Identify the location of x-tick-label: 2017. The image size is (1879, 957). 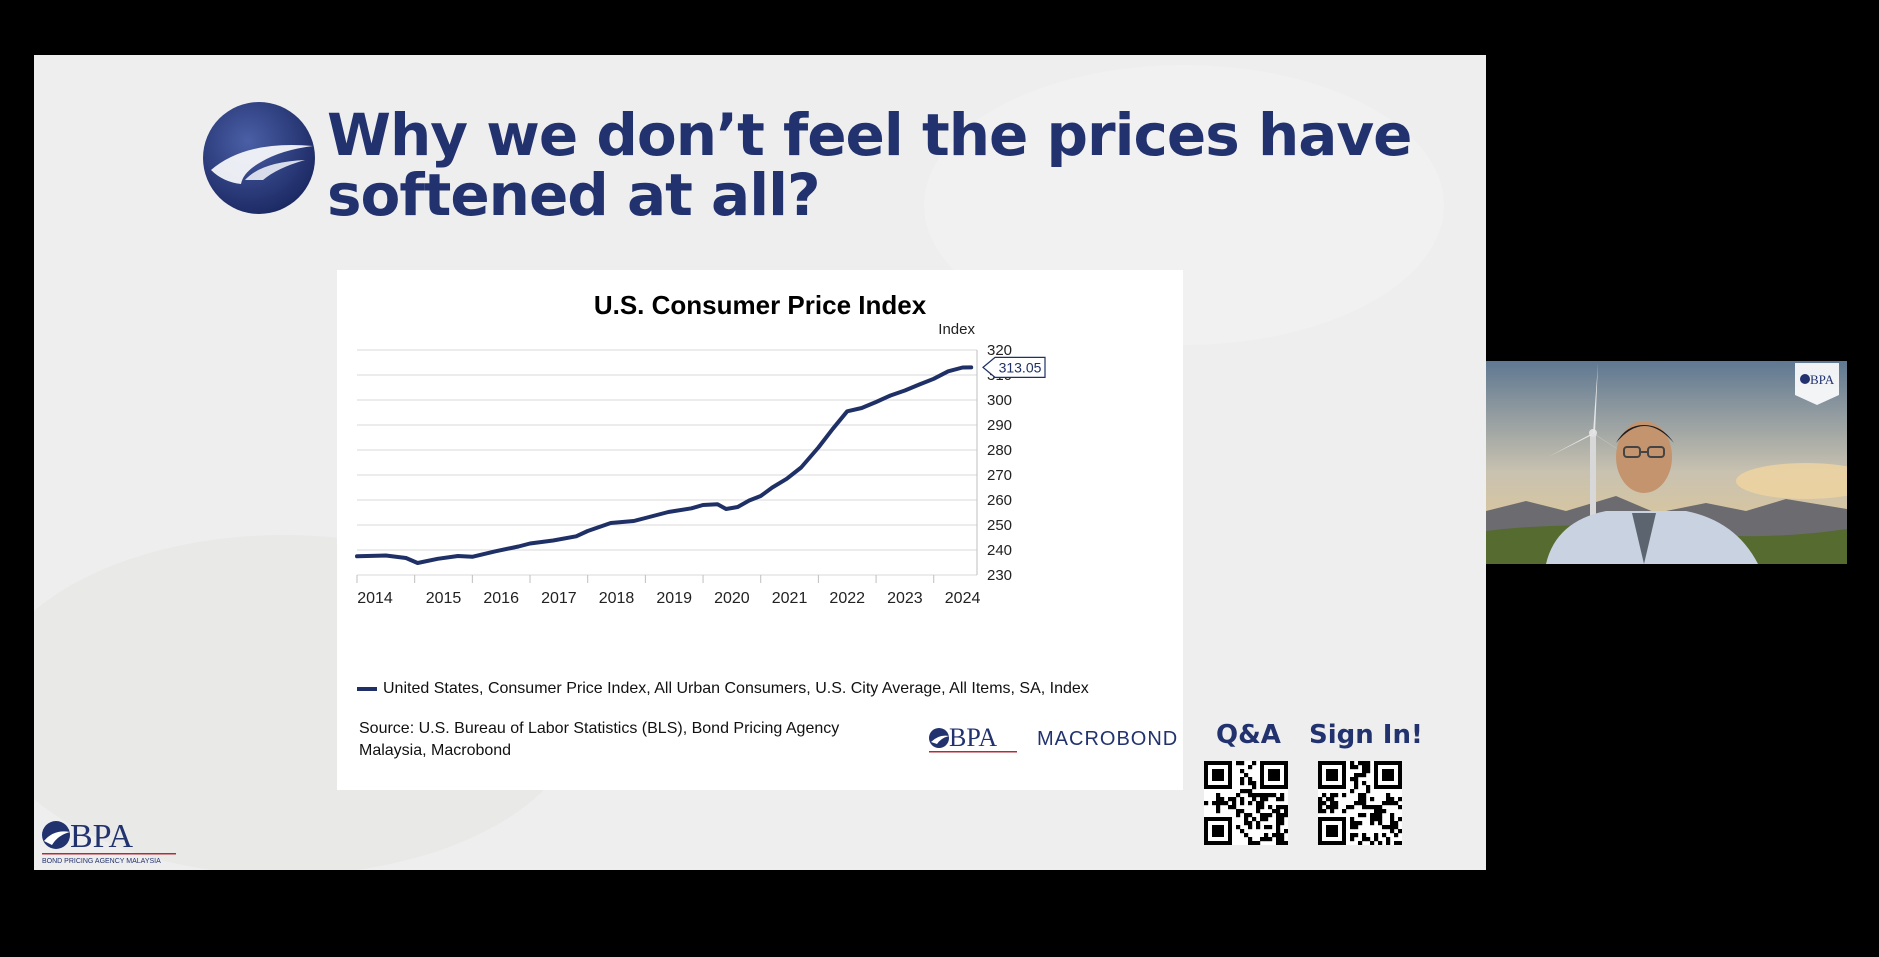
(559, 598).